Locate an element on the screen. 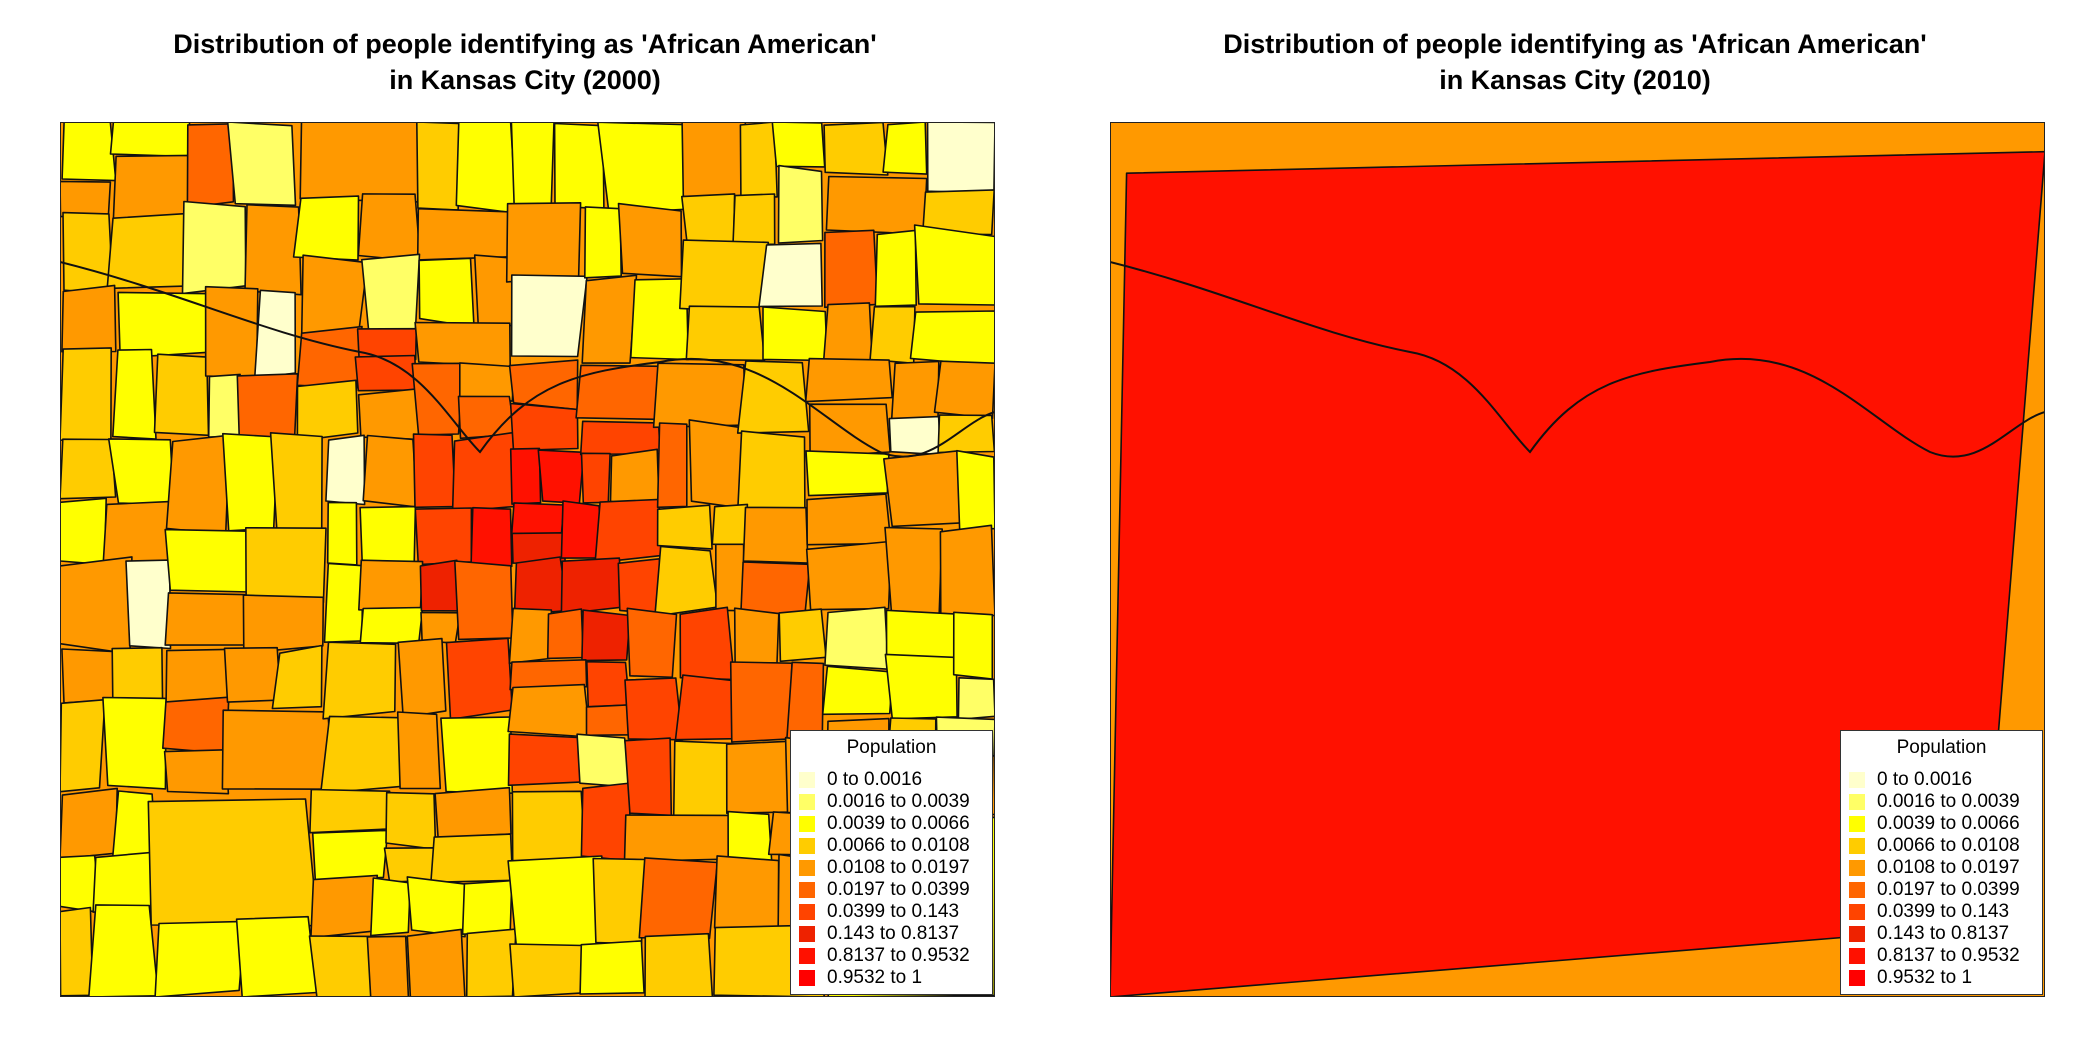  legend-label: 0.0066 to 0.0108 is located at coordinates (898, 845).